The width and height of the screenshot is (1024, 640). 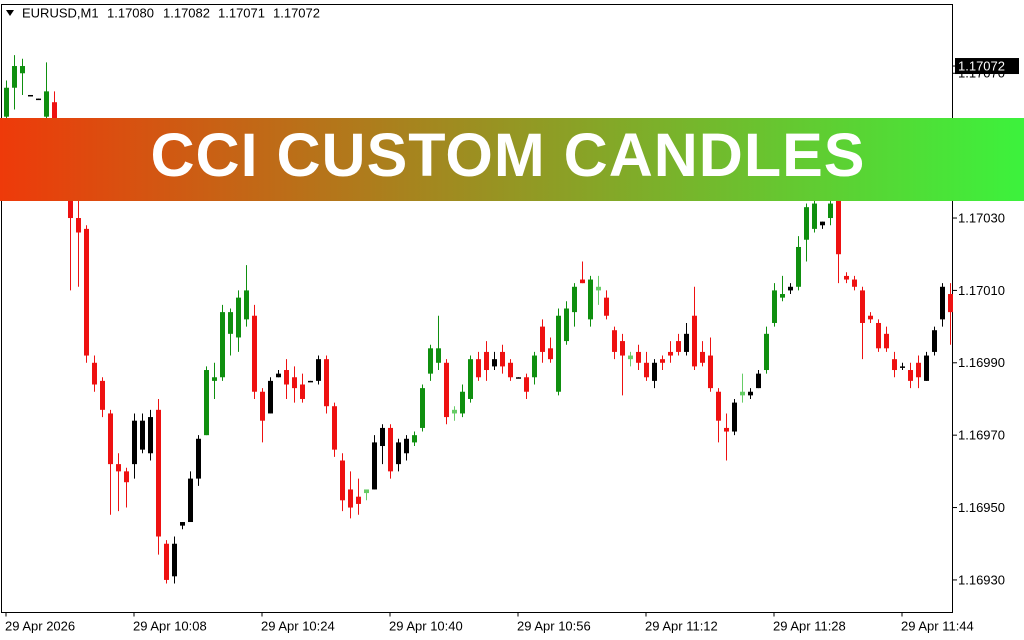 I want to click on y-tick-label: 1.16950, so click(x=981, y=507).